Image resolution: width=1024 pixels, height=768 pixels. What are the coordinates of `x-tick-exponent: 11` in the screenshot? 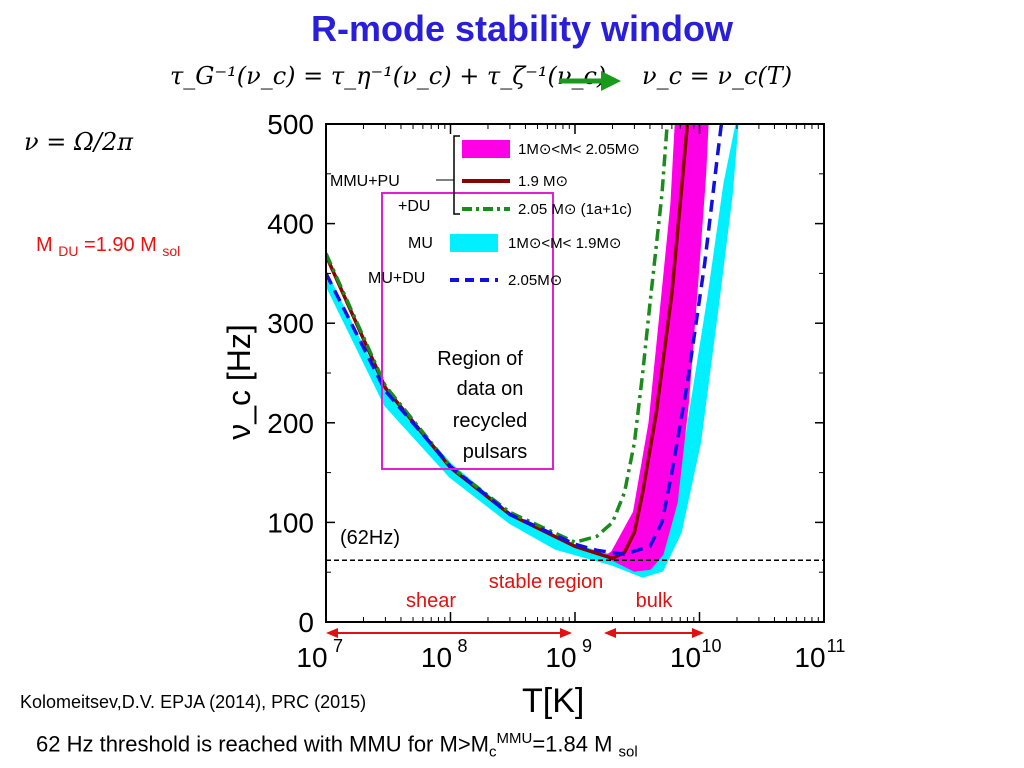 It's located at (836, 646).